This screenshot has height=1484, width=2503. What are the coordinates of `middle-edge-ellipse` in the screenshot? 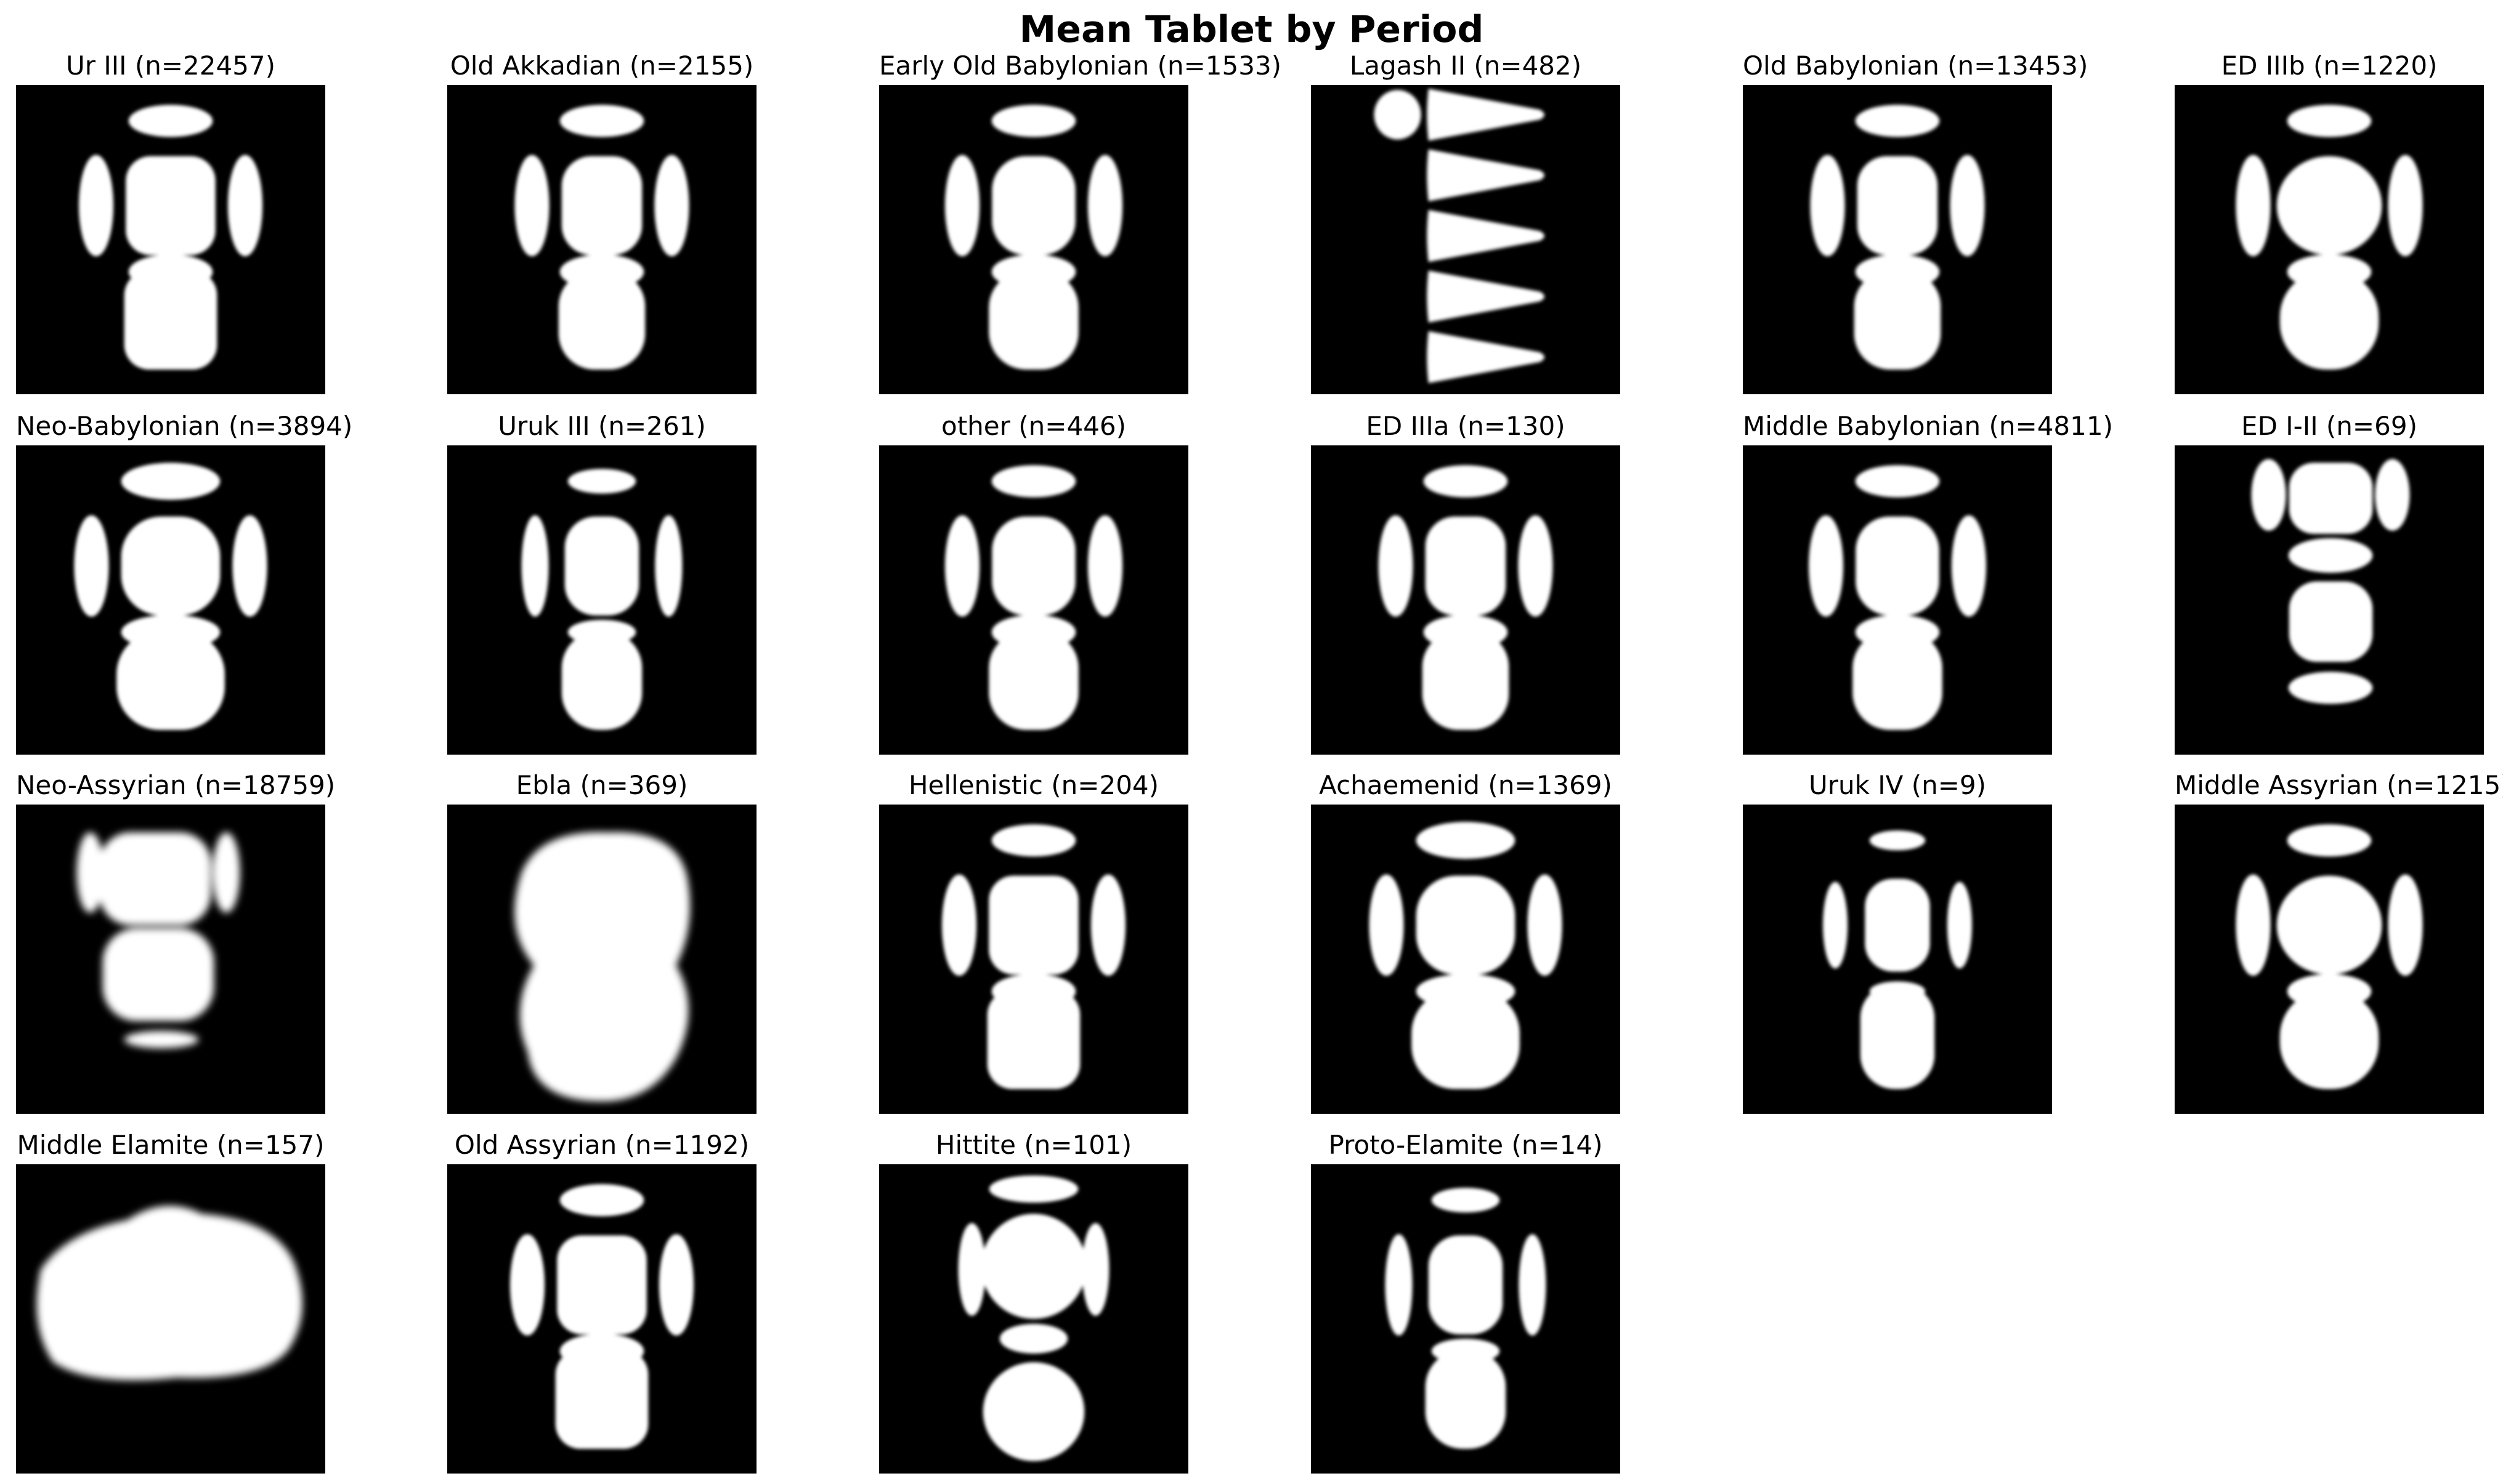 It's located at (2330, 555).